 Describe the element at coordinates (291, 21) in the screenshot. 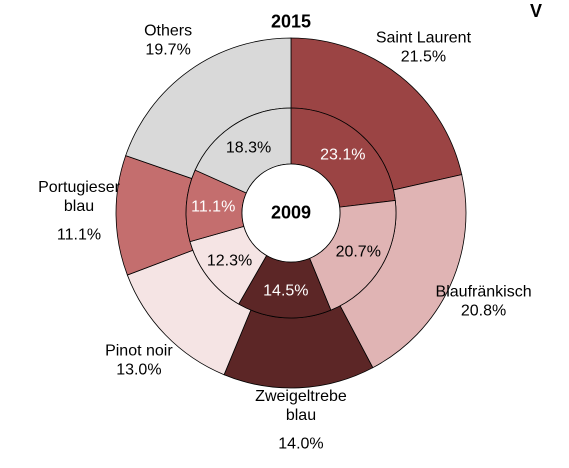

I see `outer-ring-label: 2015` at that location.